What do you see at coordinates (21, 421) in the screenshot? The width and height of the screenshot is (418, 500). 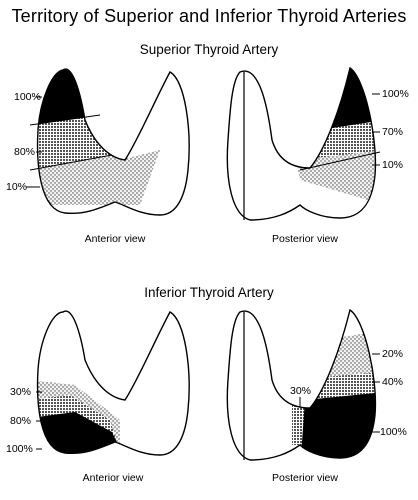 I see `ia-label-80: 80%` at bounding box center [21, 421].